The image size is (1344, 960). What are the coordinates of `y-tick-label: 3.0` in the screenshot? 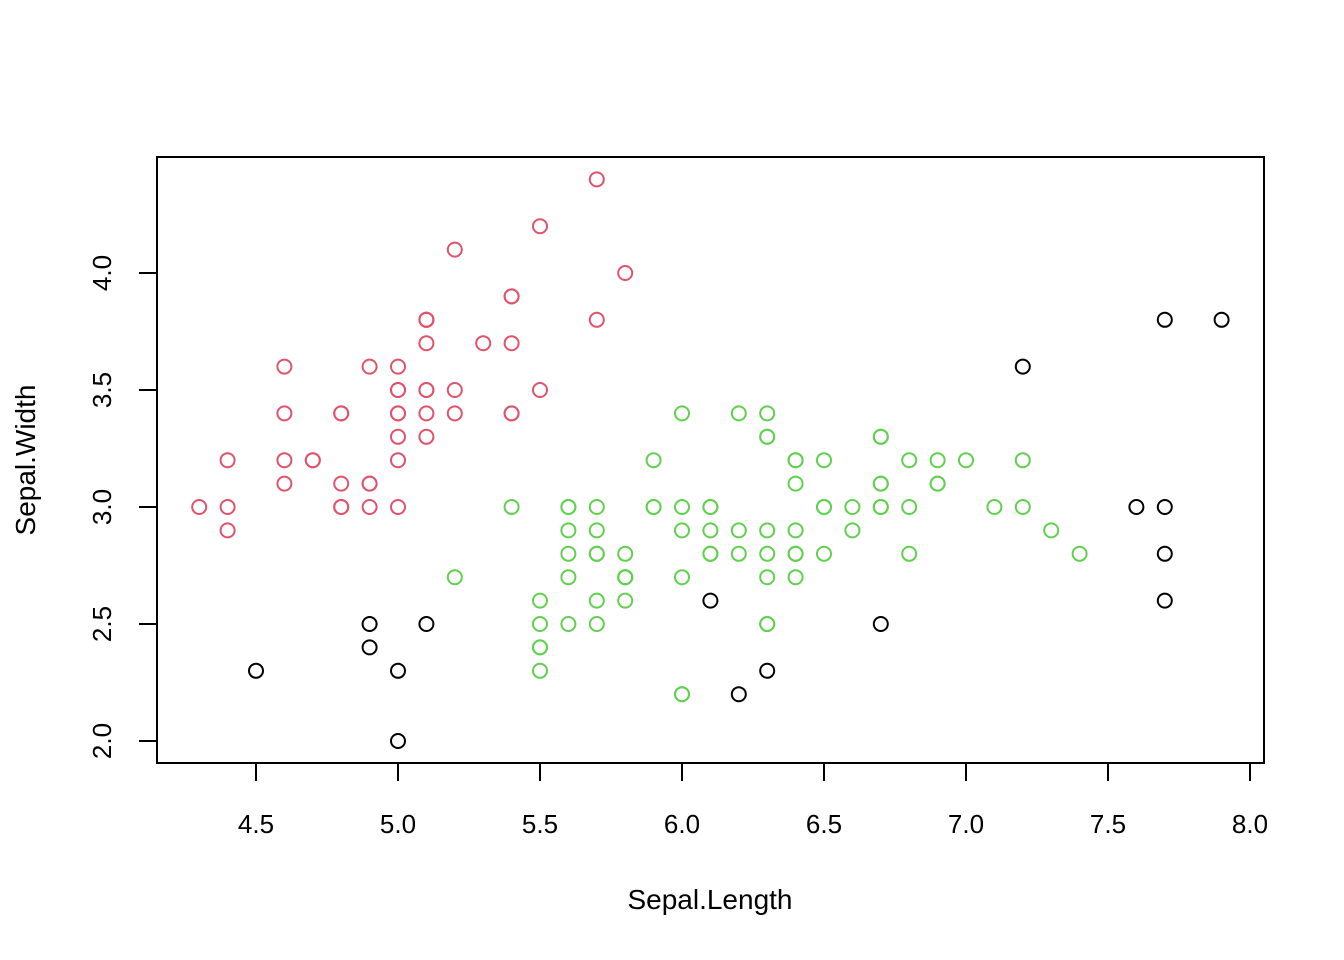 It's located at (102, 507).